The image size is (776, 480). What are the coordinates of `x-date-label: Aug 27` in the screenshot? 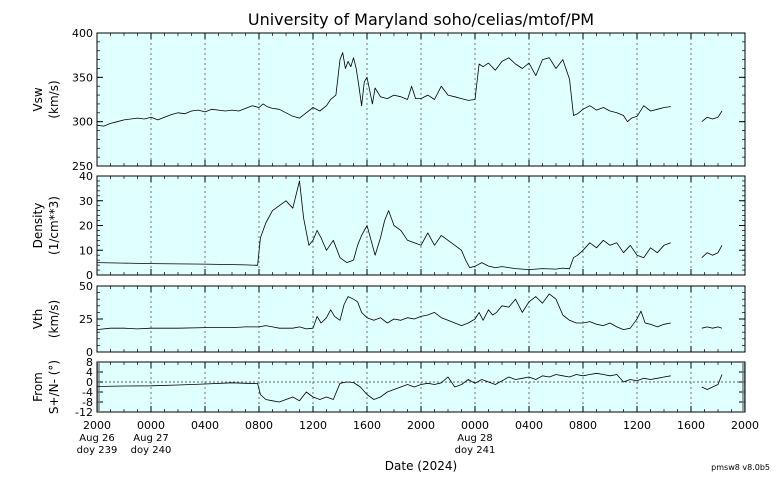 It's located at (150, 438).